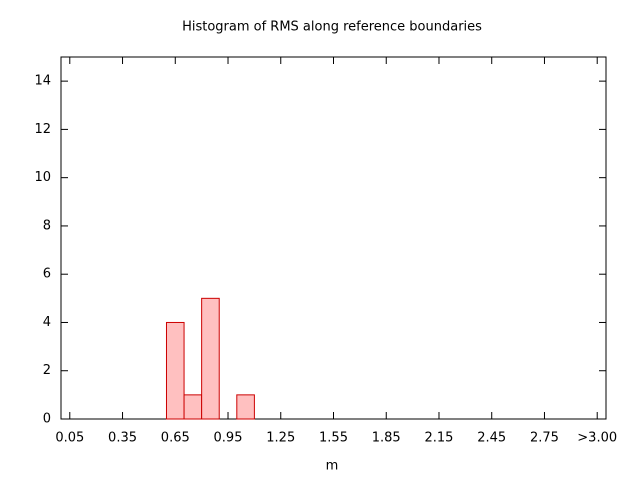  Describe the element at coordinates (175, 438) in the screenshot. I see `x-tick-label: 0.65` at that location.